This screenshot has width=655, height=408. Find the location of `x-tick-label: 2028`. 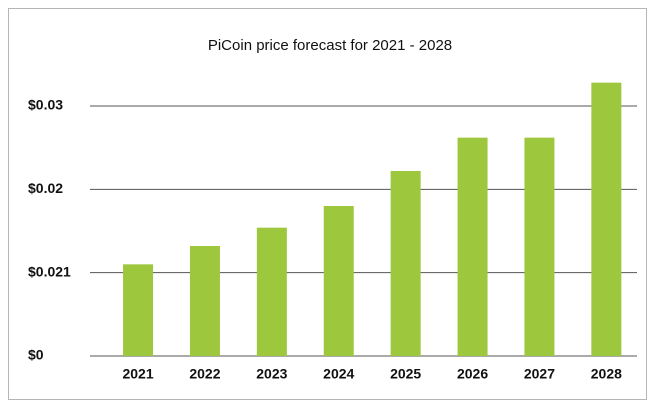

x-tick-label: 2028 is located at coordinates (606, 374).